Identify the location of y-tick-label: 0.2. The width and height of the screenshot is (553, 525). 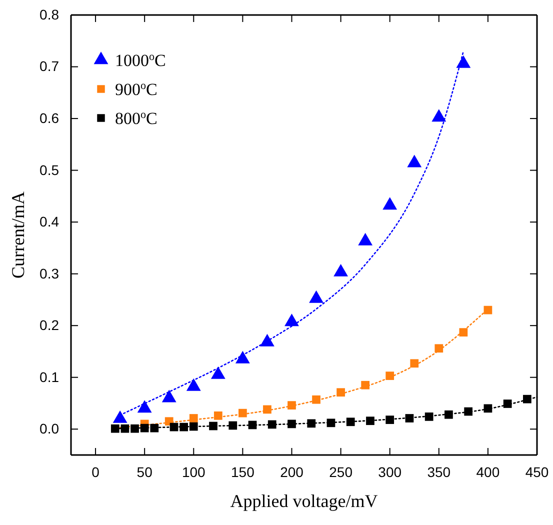
(50, 325).